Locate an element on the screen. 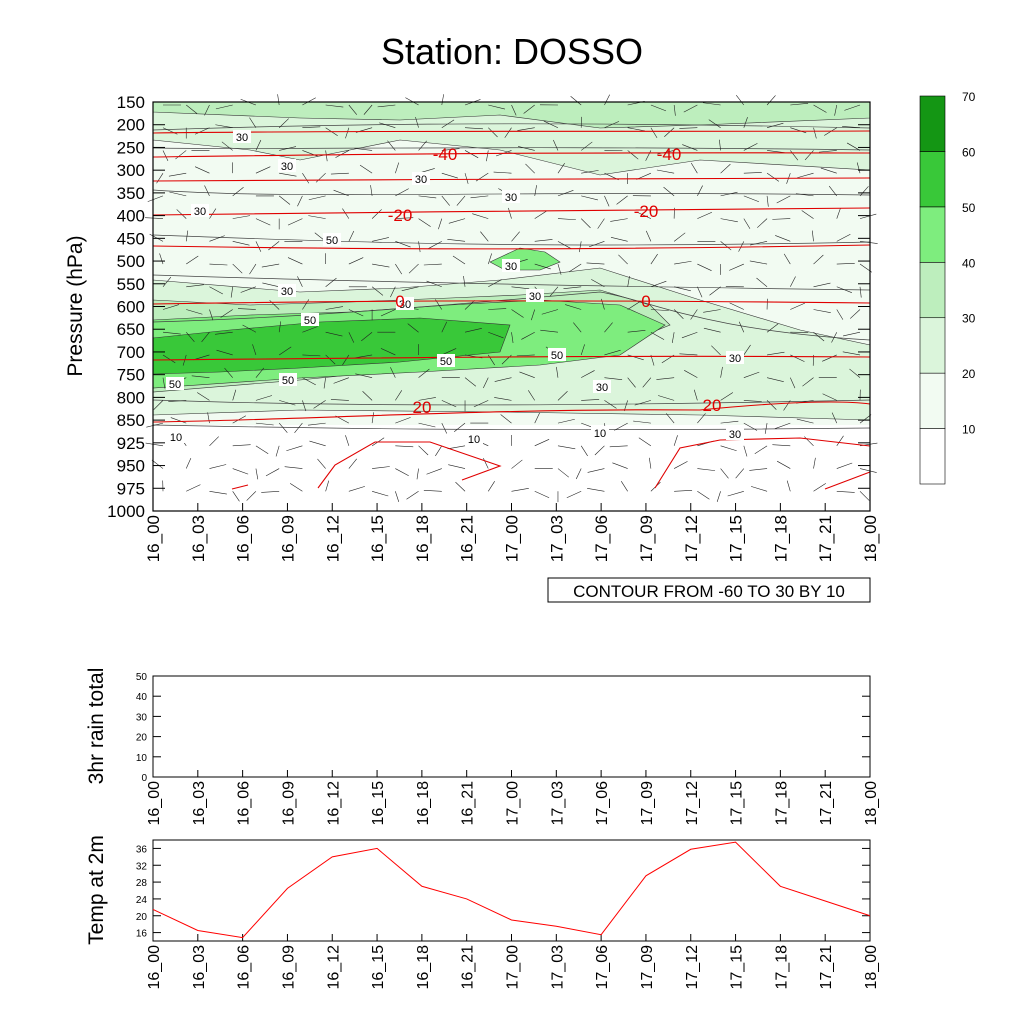 This screenshot has height=1024, width=1024. red-contour-label: -40 is located at coordinates (669, 154).